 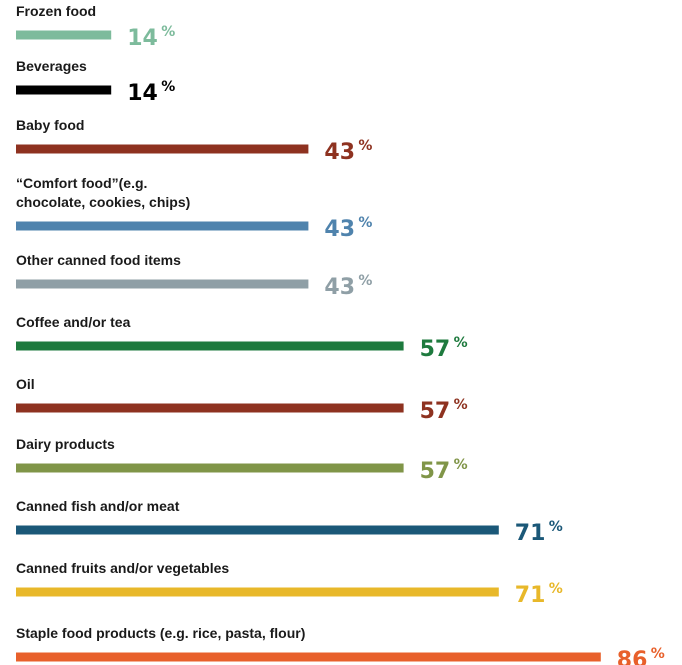 I want to click on category-label: Other canned food items, so click(x=98, y=260).